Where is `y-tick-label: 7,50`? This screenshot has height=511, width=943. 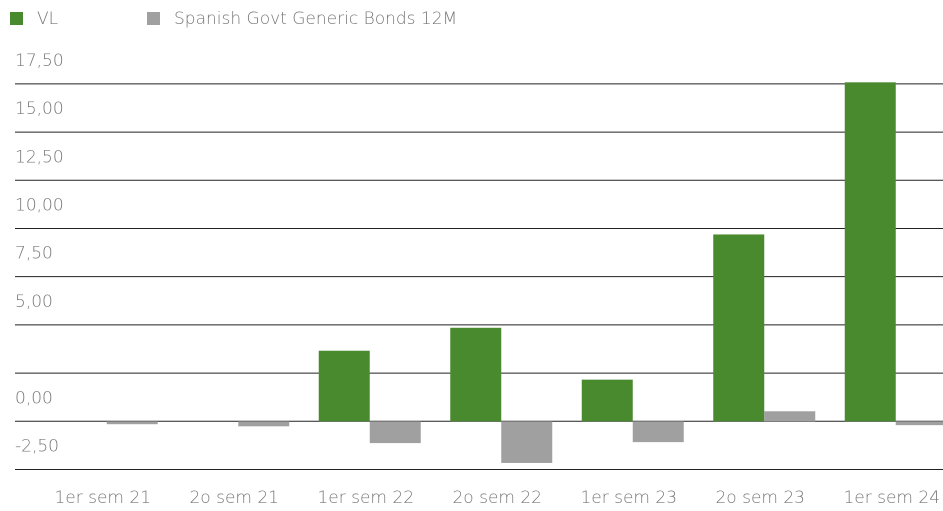 y-tick-label: 7,50 is located at coordinates (34, 254).